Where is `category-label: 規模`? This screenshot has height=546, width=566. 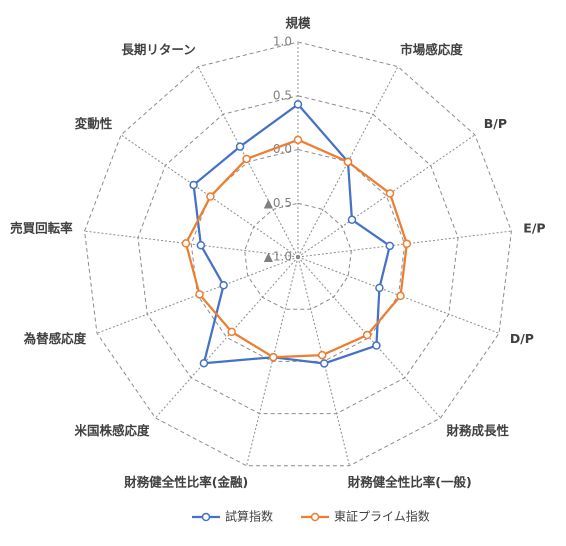 category-label: 規模 is located at coordinates (298, 23).